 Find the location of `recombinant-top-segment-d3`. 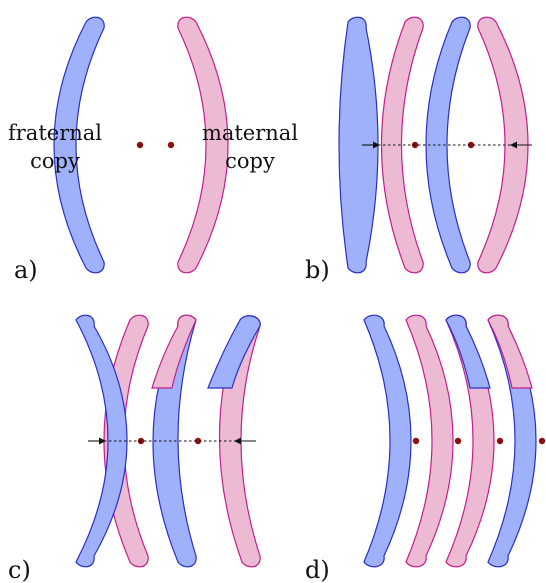

recombinant-top-segment-d3 is located at coordinates (468, 351).